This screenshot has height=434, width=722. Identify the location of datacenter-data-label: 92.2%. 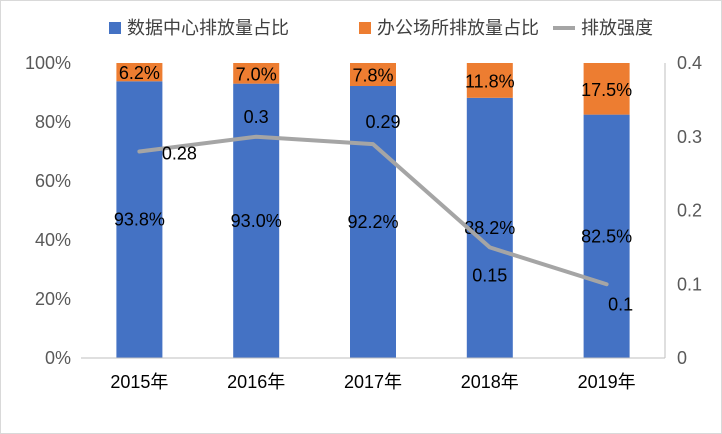
(372, 222).